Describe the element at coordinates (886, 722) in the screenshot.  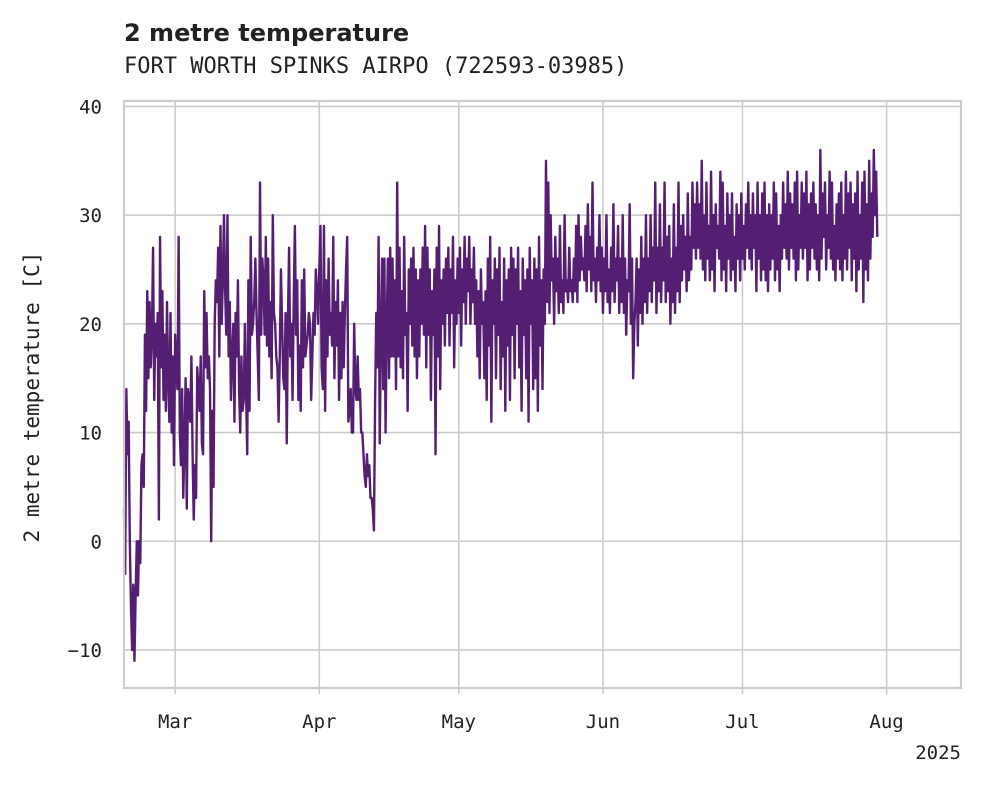
I see `x-tick-label: Aug` at that location.